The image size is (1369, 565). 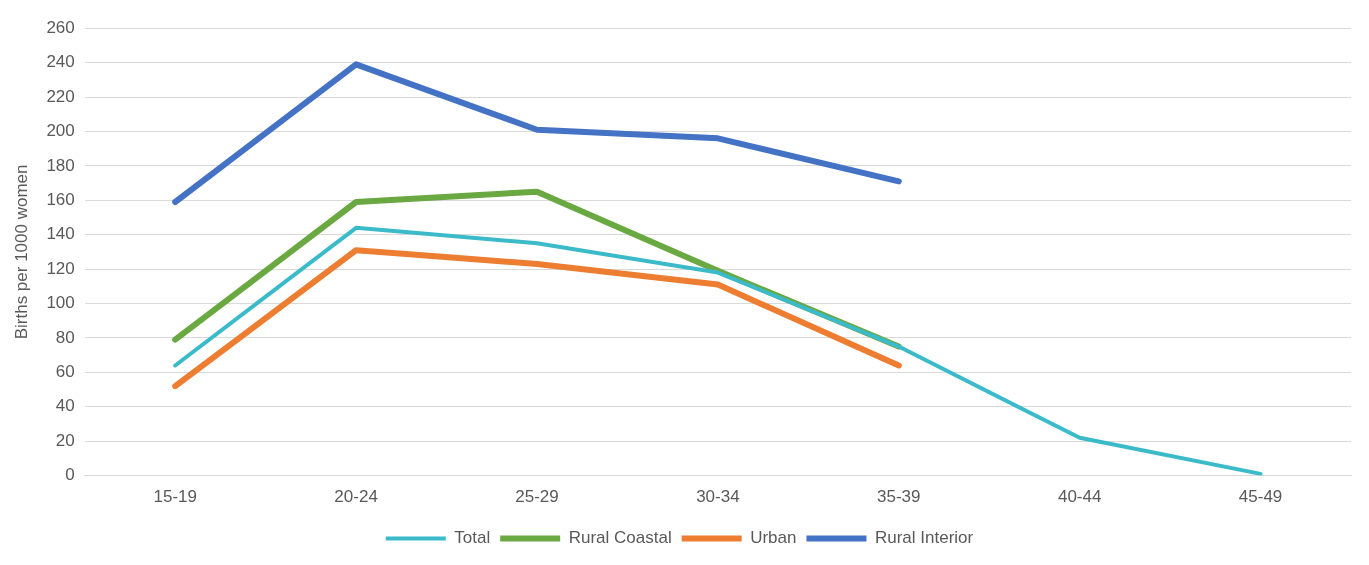 What do you see at coordinates (175, 497) in the screenshot?
I see `x-tick-label: 15-19` at bounding box center [175, 497].